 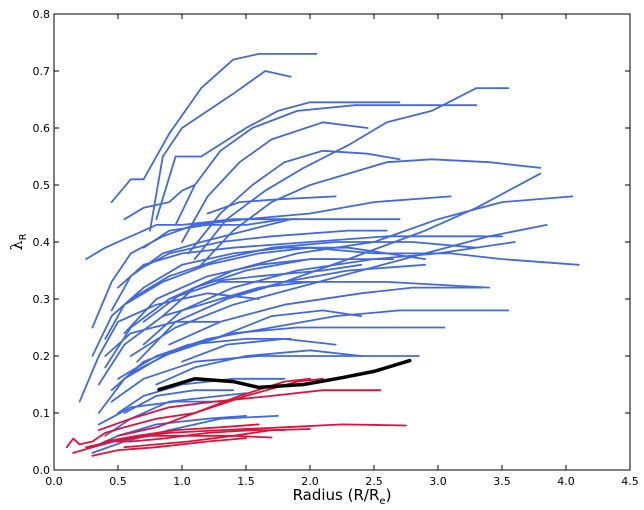 I want to click on y-axis-label: λR, so click(x=18, y=241).